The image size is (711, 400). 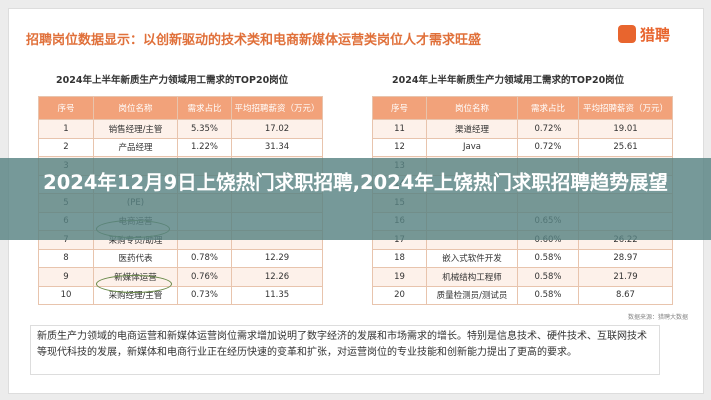 What do you see at coordinates (204, 258) in the screenshot?
I see `cell: 0.78%` at bounding box center [204, 258].